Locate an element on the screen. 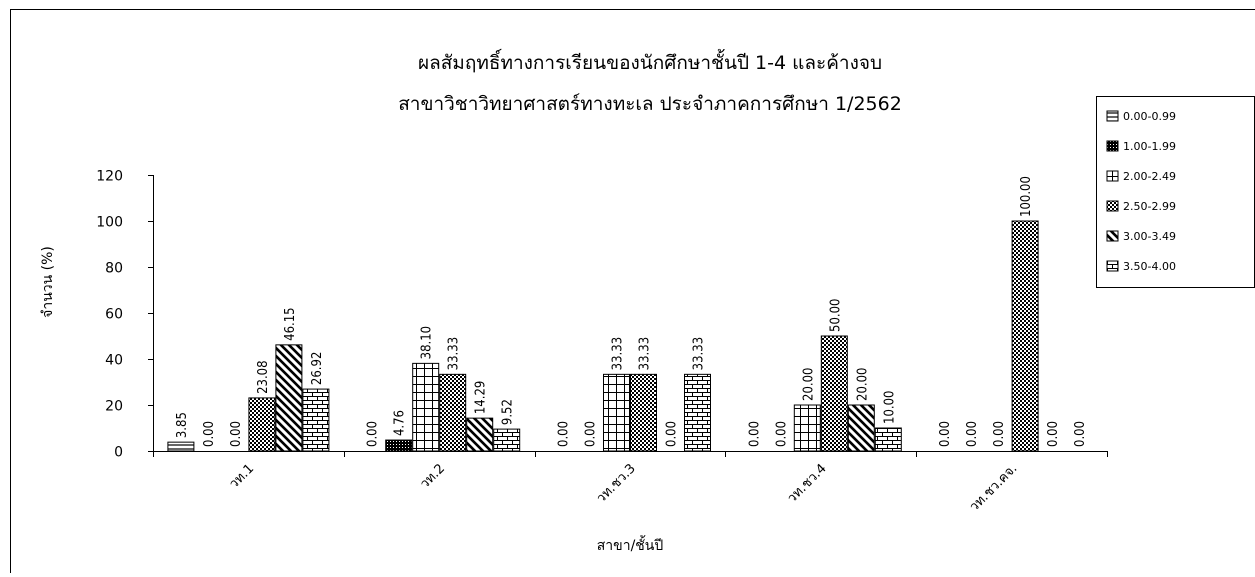 The width and height of the screenshot is (1255, 577). data-label: 3.85 is located at coordinates (182, 425).